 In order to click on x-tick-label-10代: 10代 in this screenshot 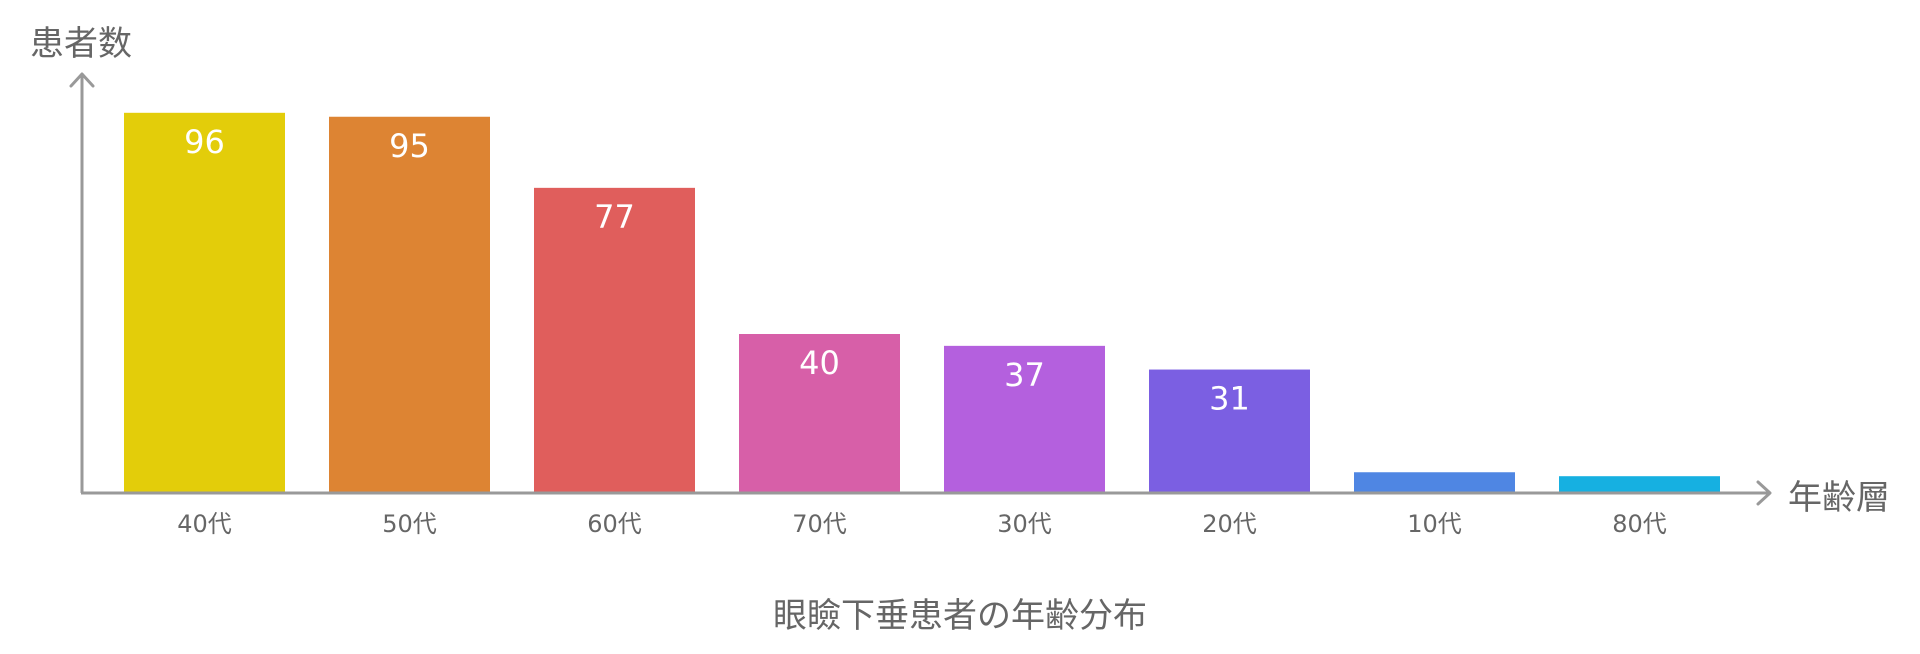, I will do `click(1434, 524)`.